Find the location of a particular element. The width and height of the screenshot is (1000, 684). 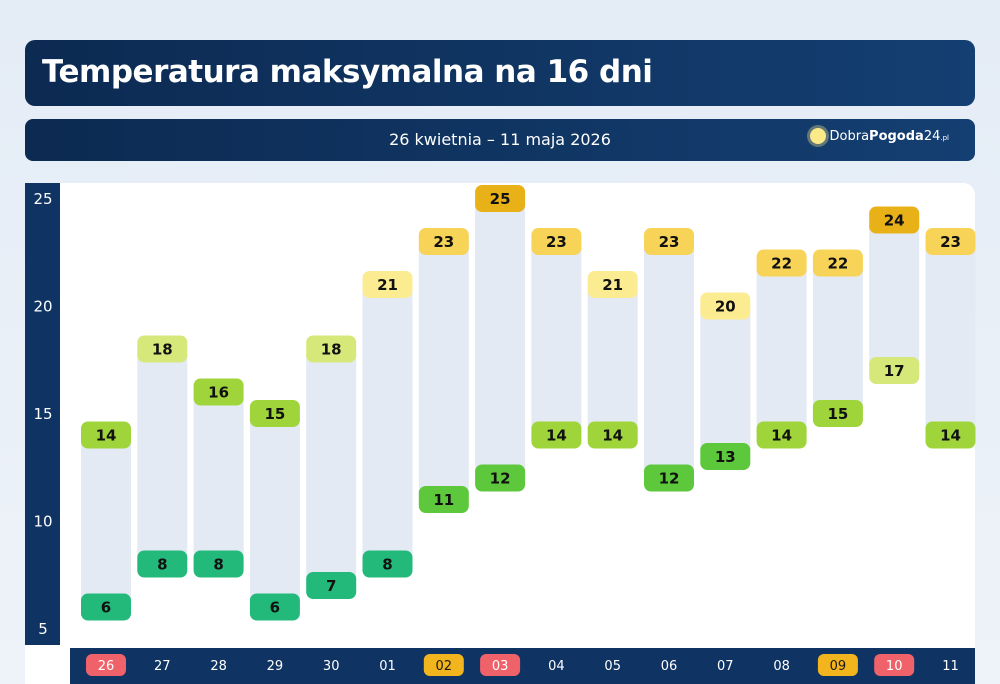

max-label: 16 is located at coordinates (218, 393).